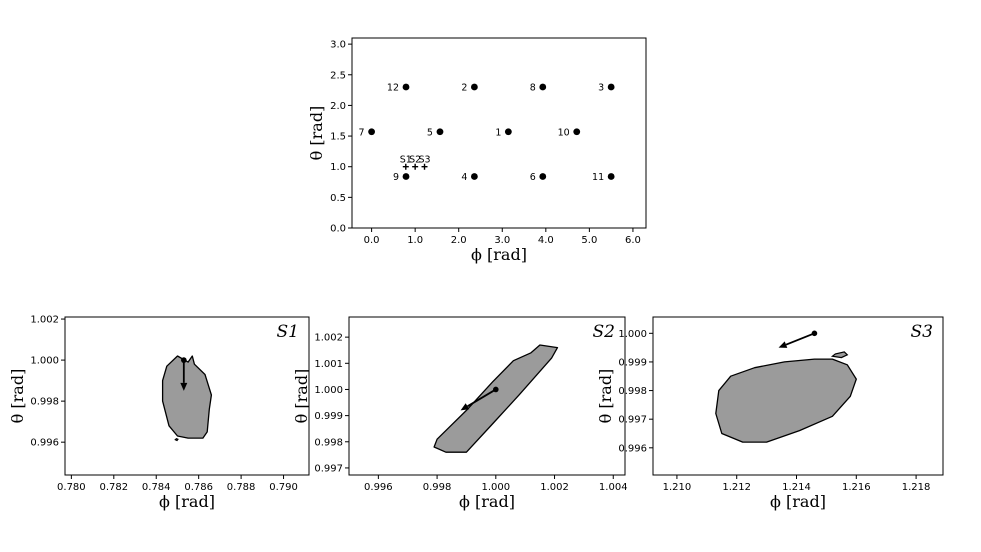  I want to click on panel-title: S3, so click(922, 332).